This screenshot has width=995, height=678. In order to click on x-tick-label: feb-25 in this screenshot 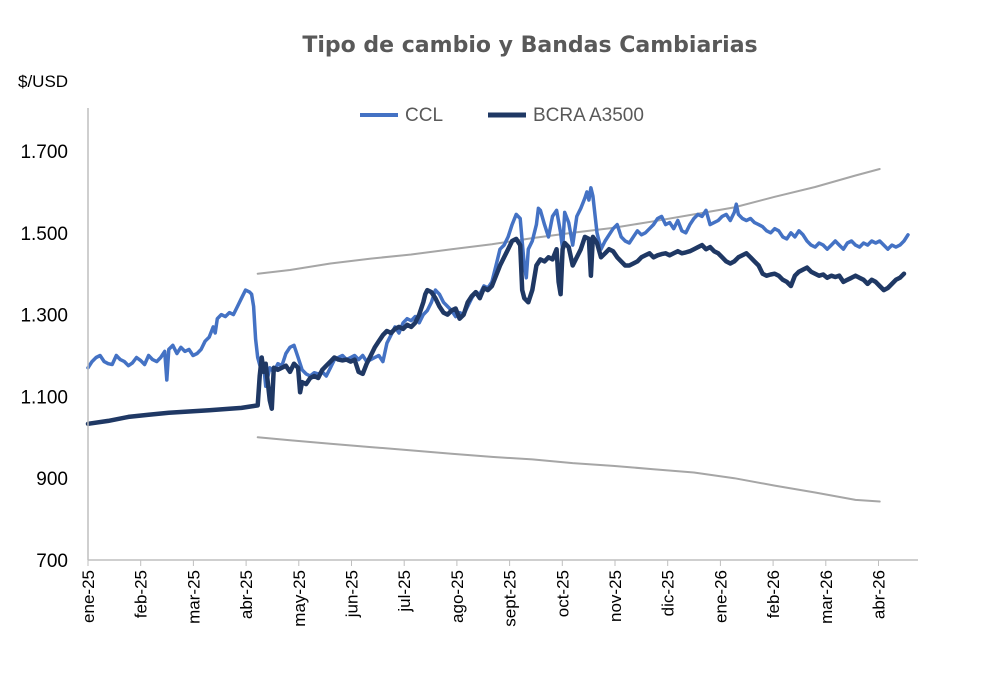, I will do `click(141, 594)`.